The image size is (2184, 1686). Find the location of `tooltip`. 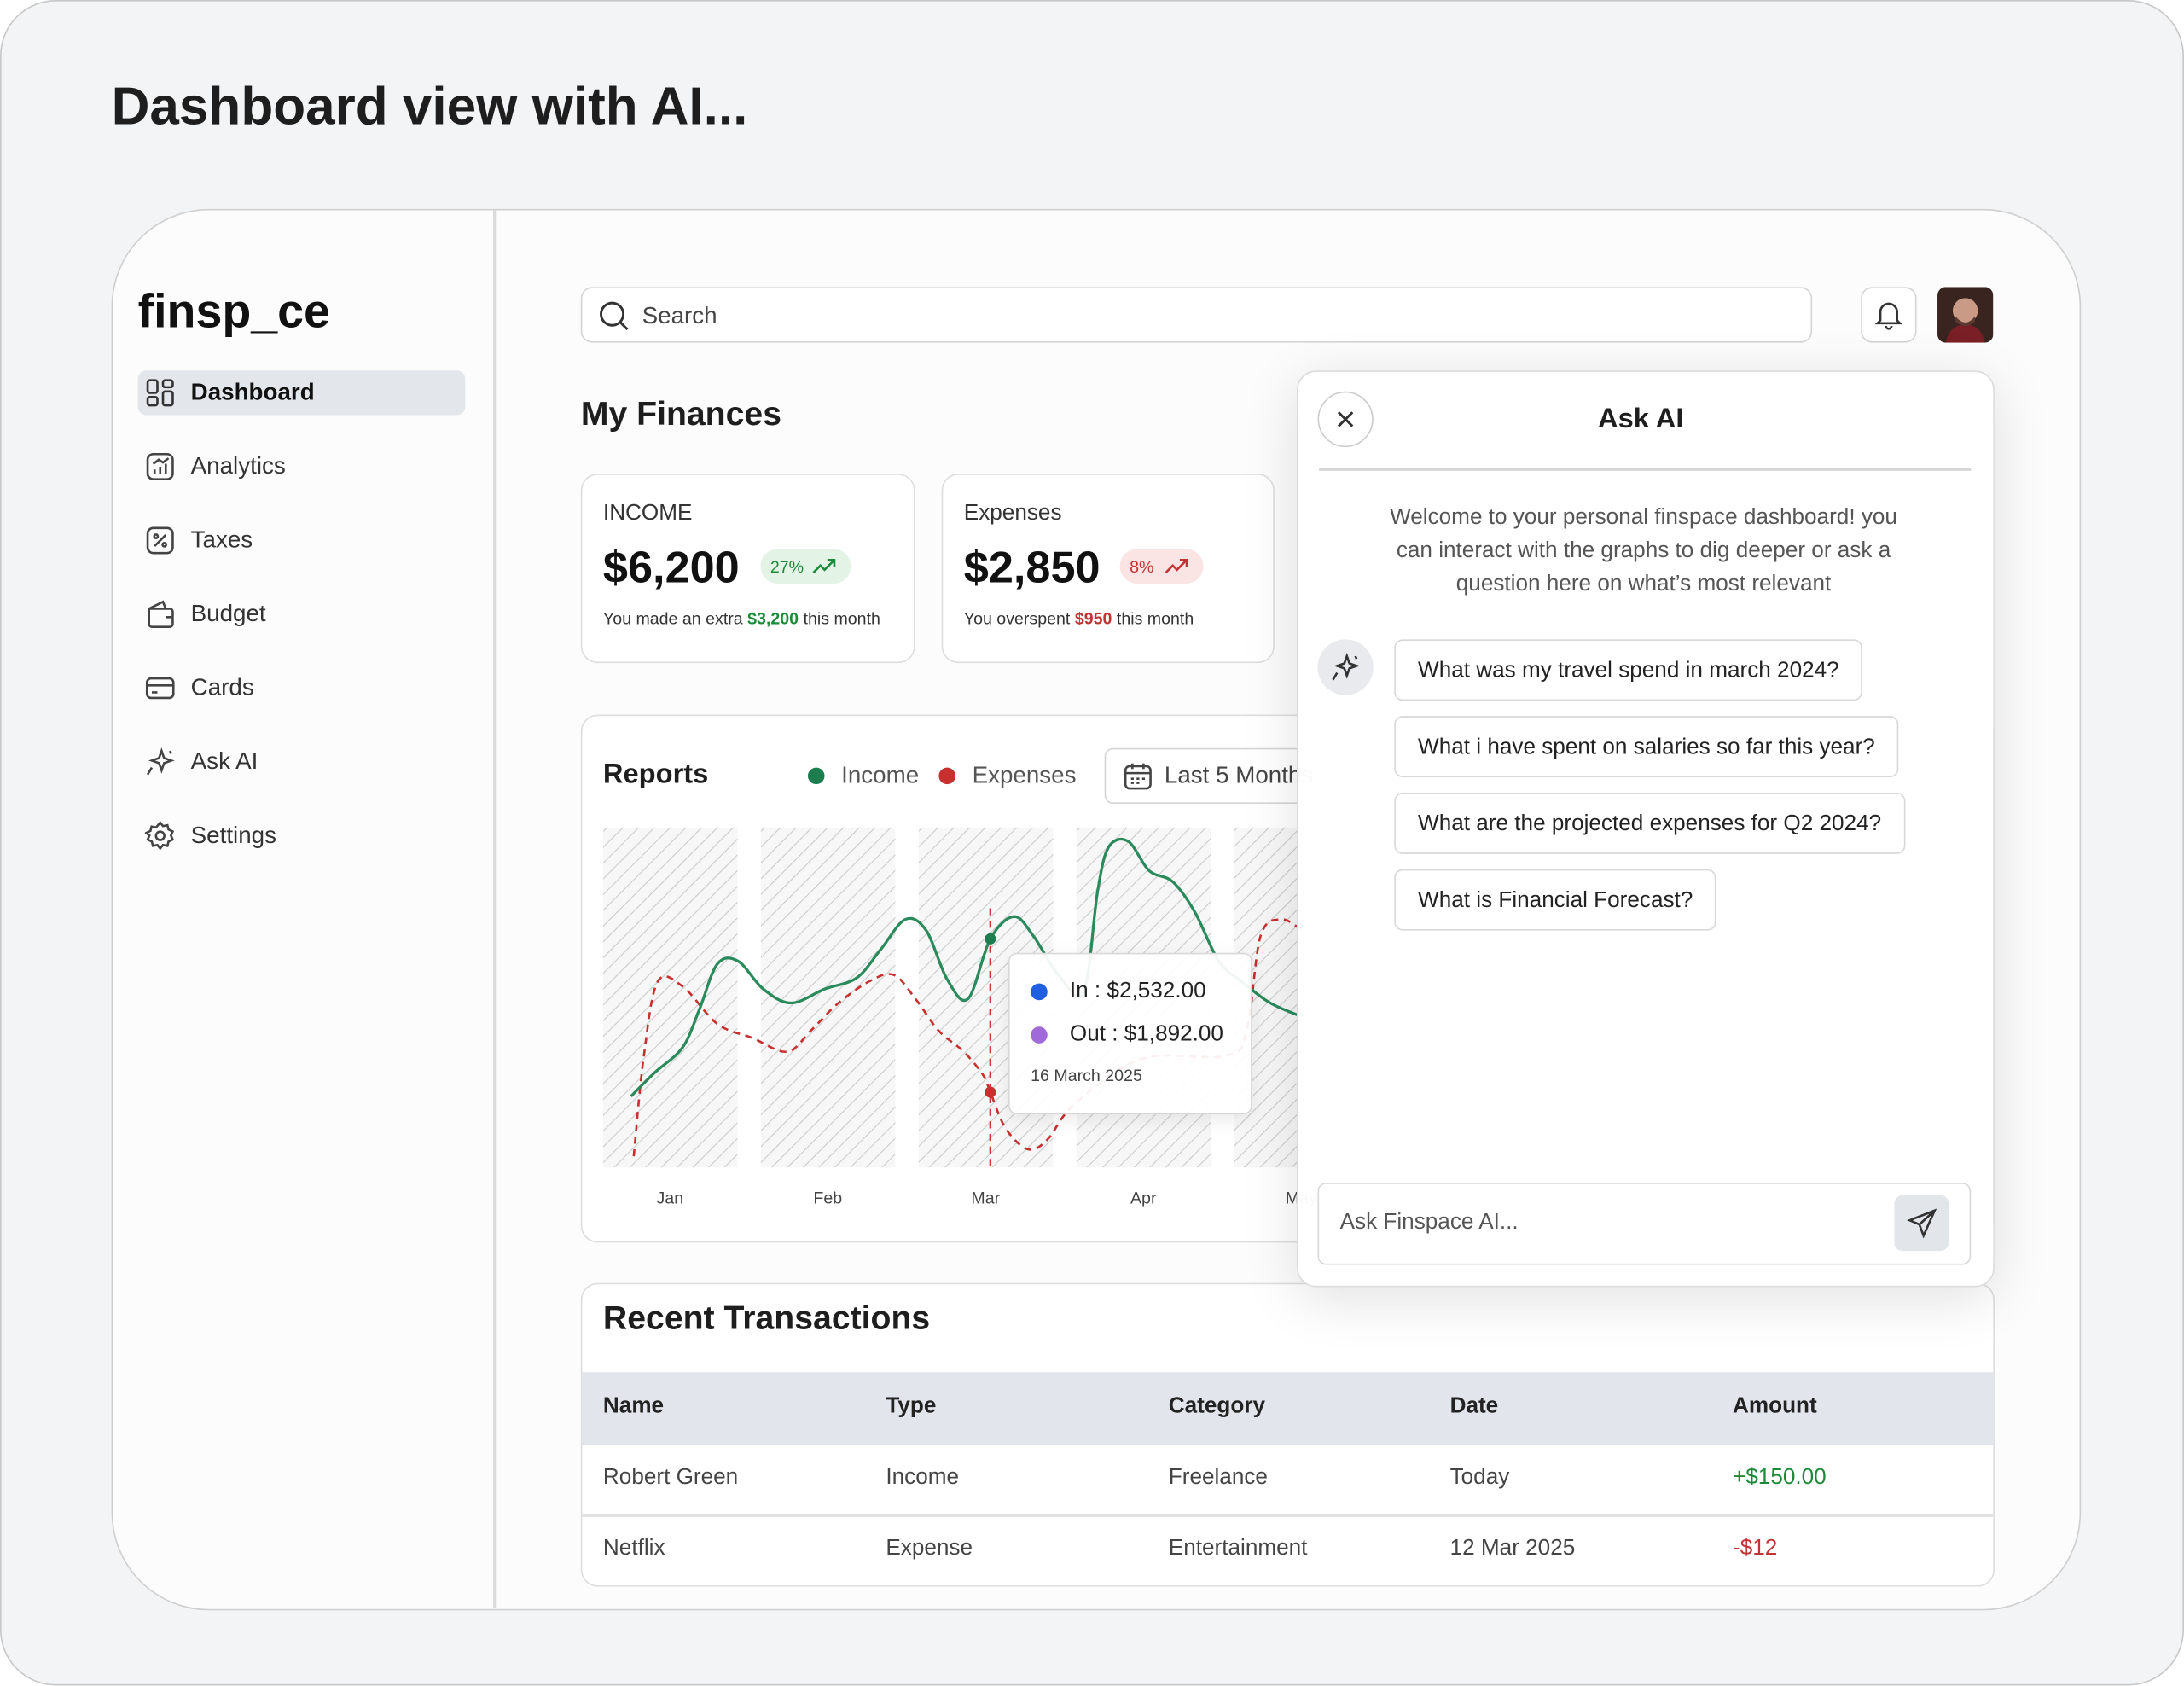

tooltip is located at coordinates (1130, 1033).